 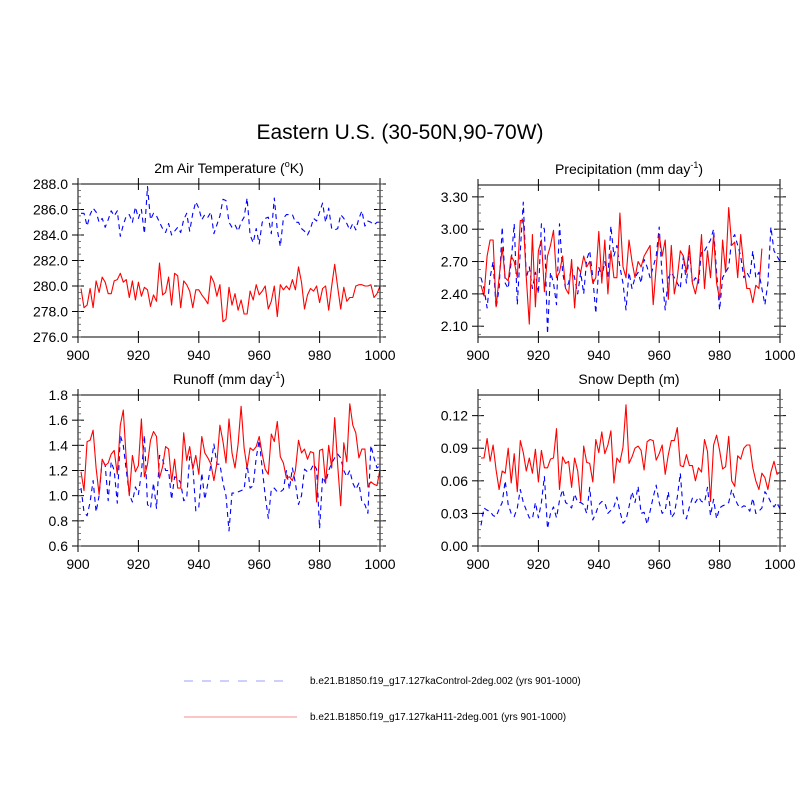 What do you see at coordinates (59, 471) in the screenshot?
I see `y-tick-label: 1.2` at bounding box center [59, 471].